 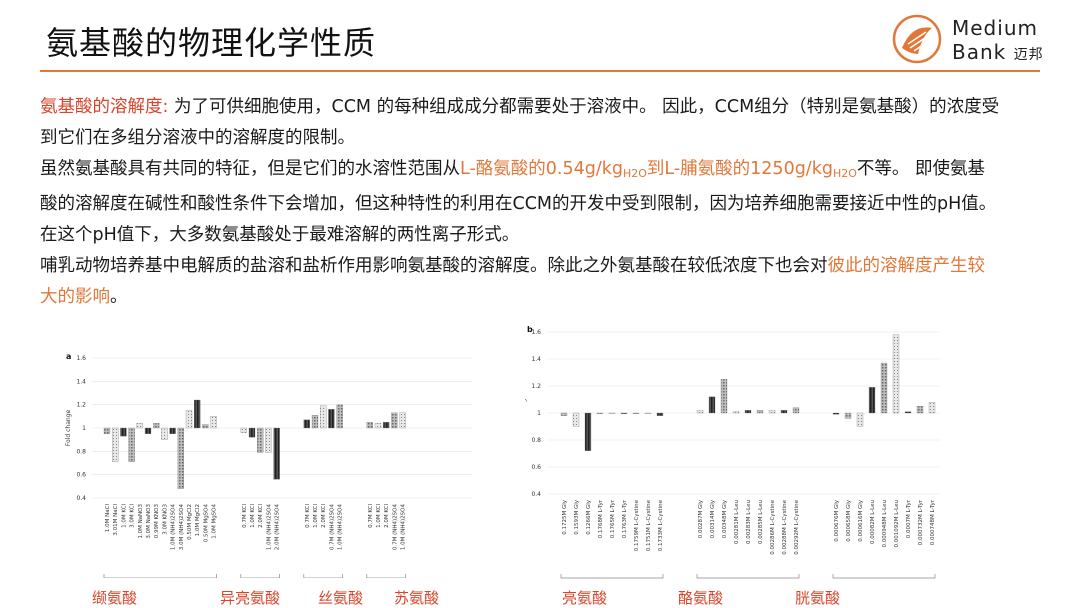 What do you see at coordinates (818, 598) in the screenshot?
I see `cn-label-cystine: 胱氨酸` at bounding box center [818, 598].